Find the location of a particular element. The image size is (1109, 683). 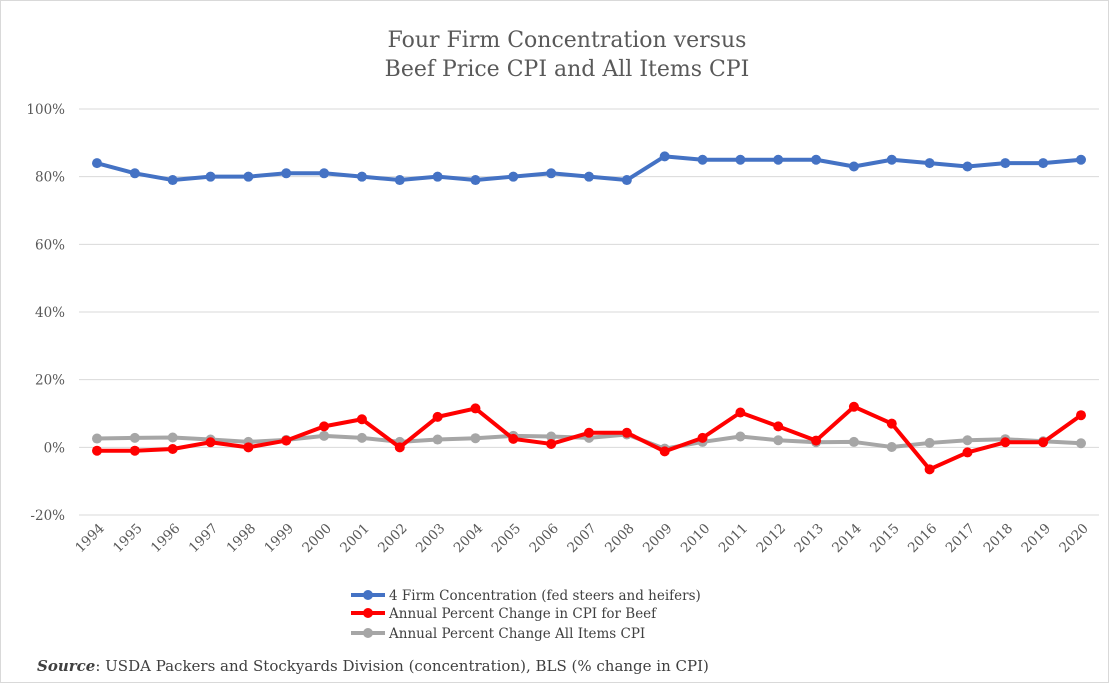

chart-title-line-2: Beef Price CPI and All Items CPI is located at coordinates (567, 69).